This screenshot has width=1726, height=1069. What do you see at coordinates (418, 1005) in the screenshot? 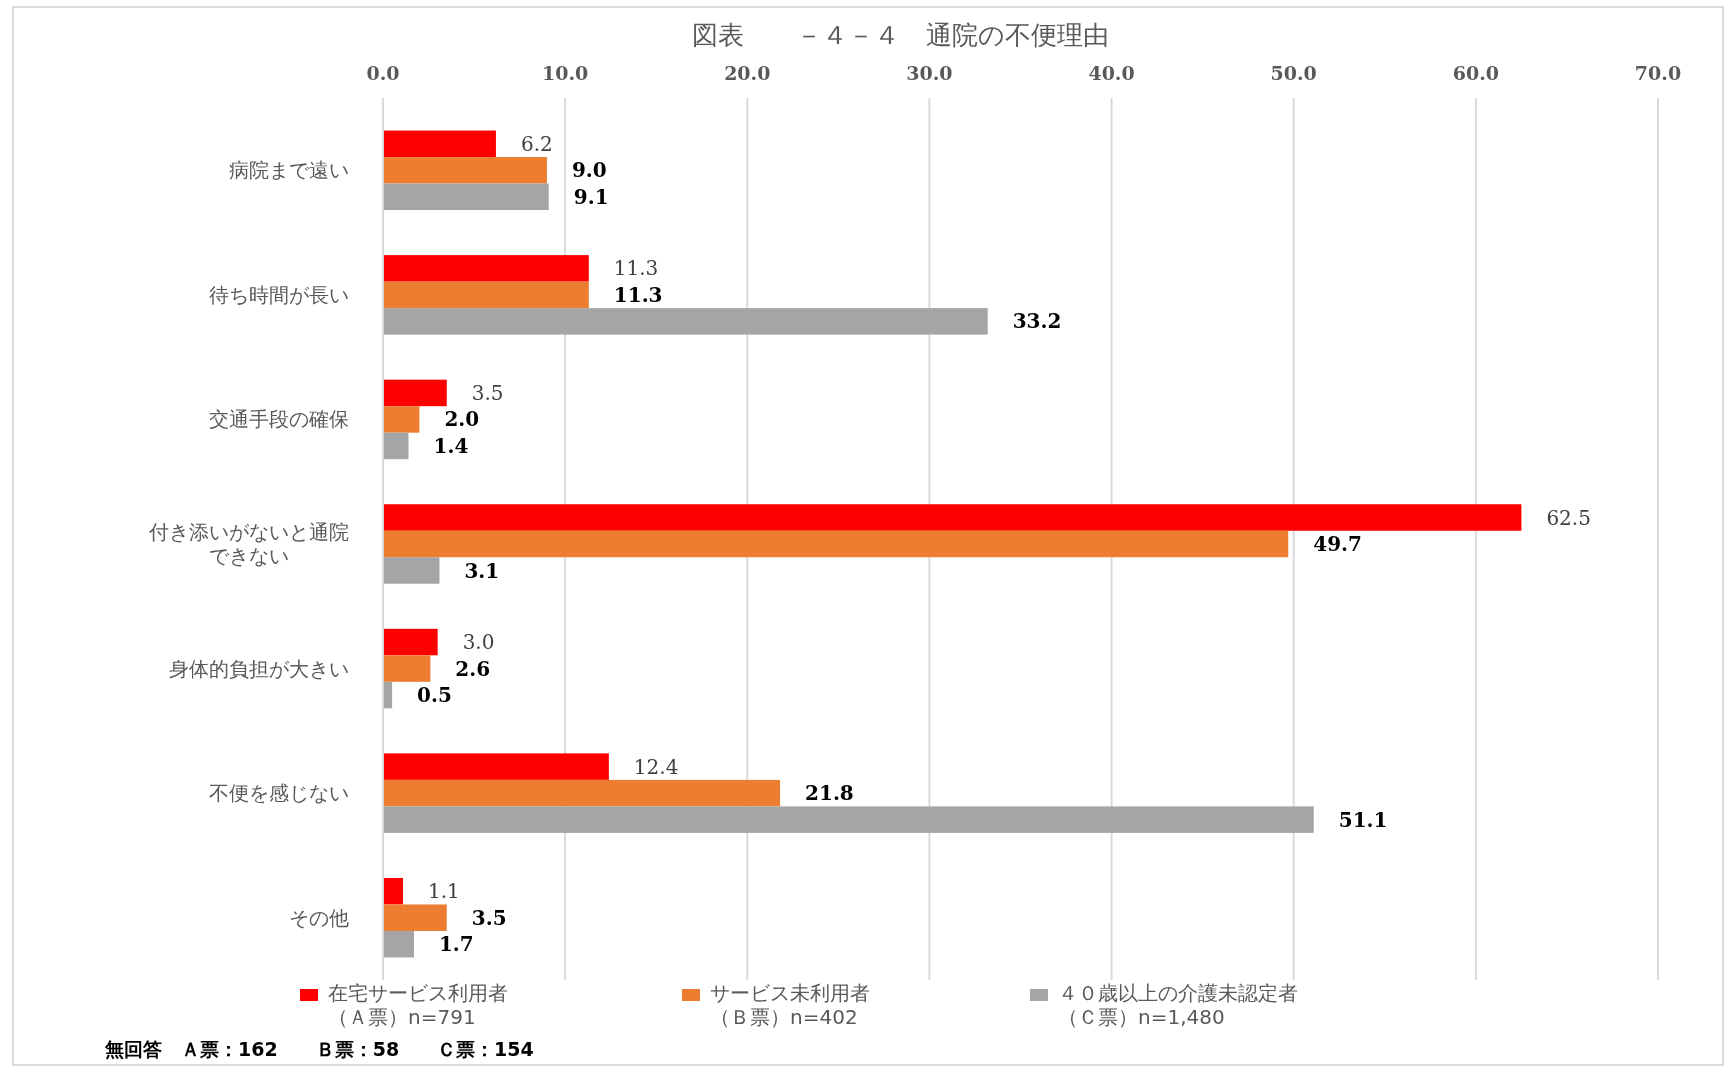
I see `legend-label: 在宅サービス利用者（Ａ票）n=791` at bounding box center [418, 1005].